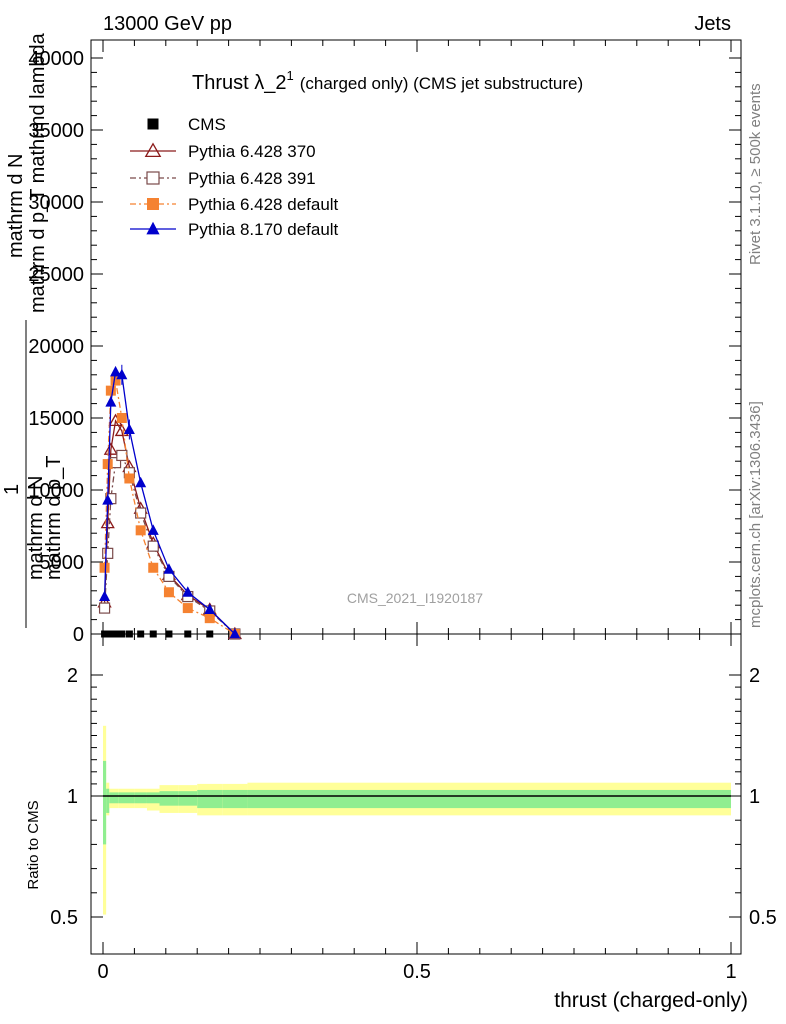 This screenshot has height=1024, width=786. I want to click on ratio-y-tick-label-left: 0.5, so click(64, 918).